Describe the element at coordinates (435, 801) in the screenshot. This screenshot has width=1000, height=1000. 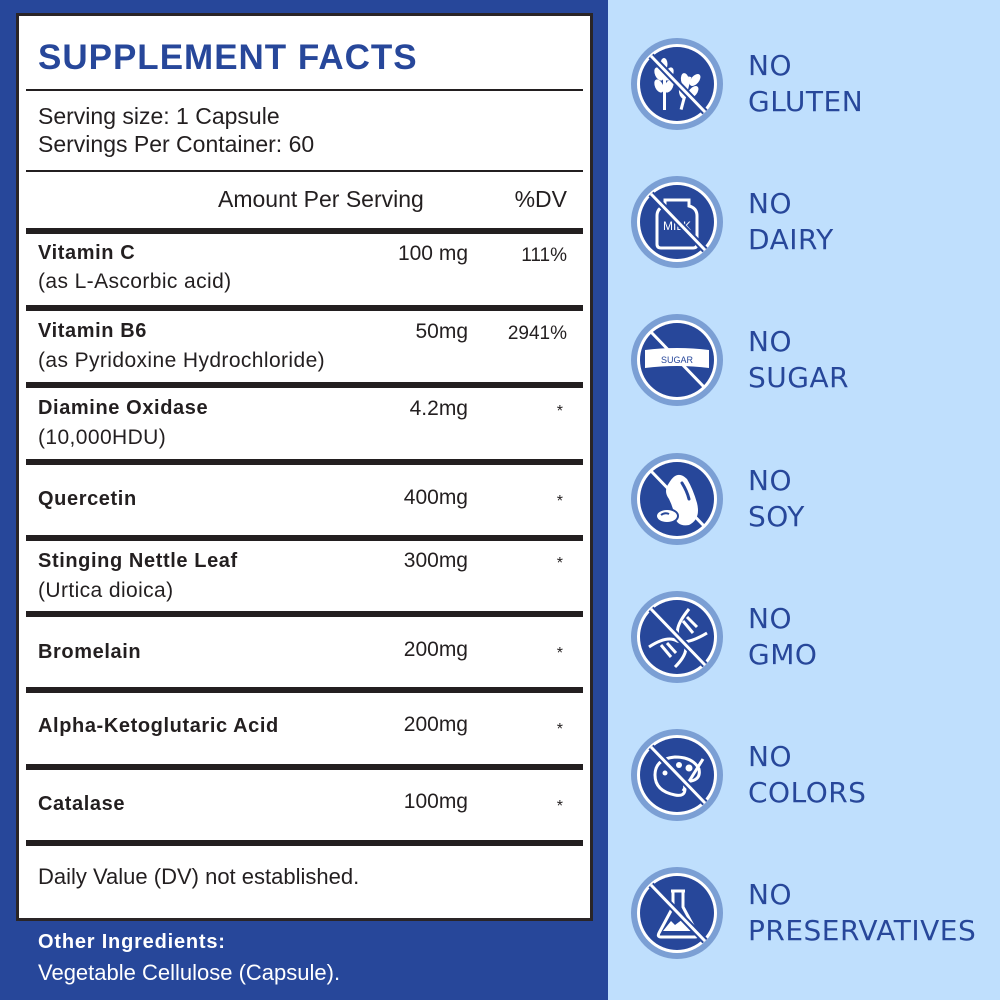
I see `ingredient-amount: 100mg` at that location.